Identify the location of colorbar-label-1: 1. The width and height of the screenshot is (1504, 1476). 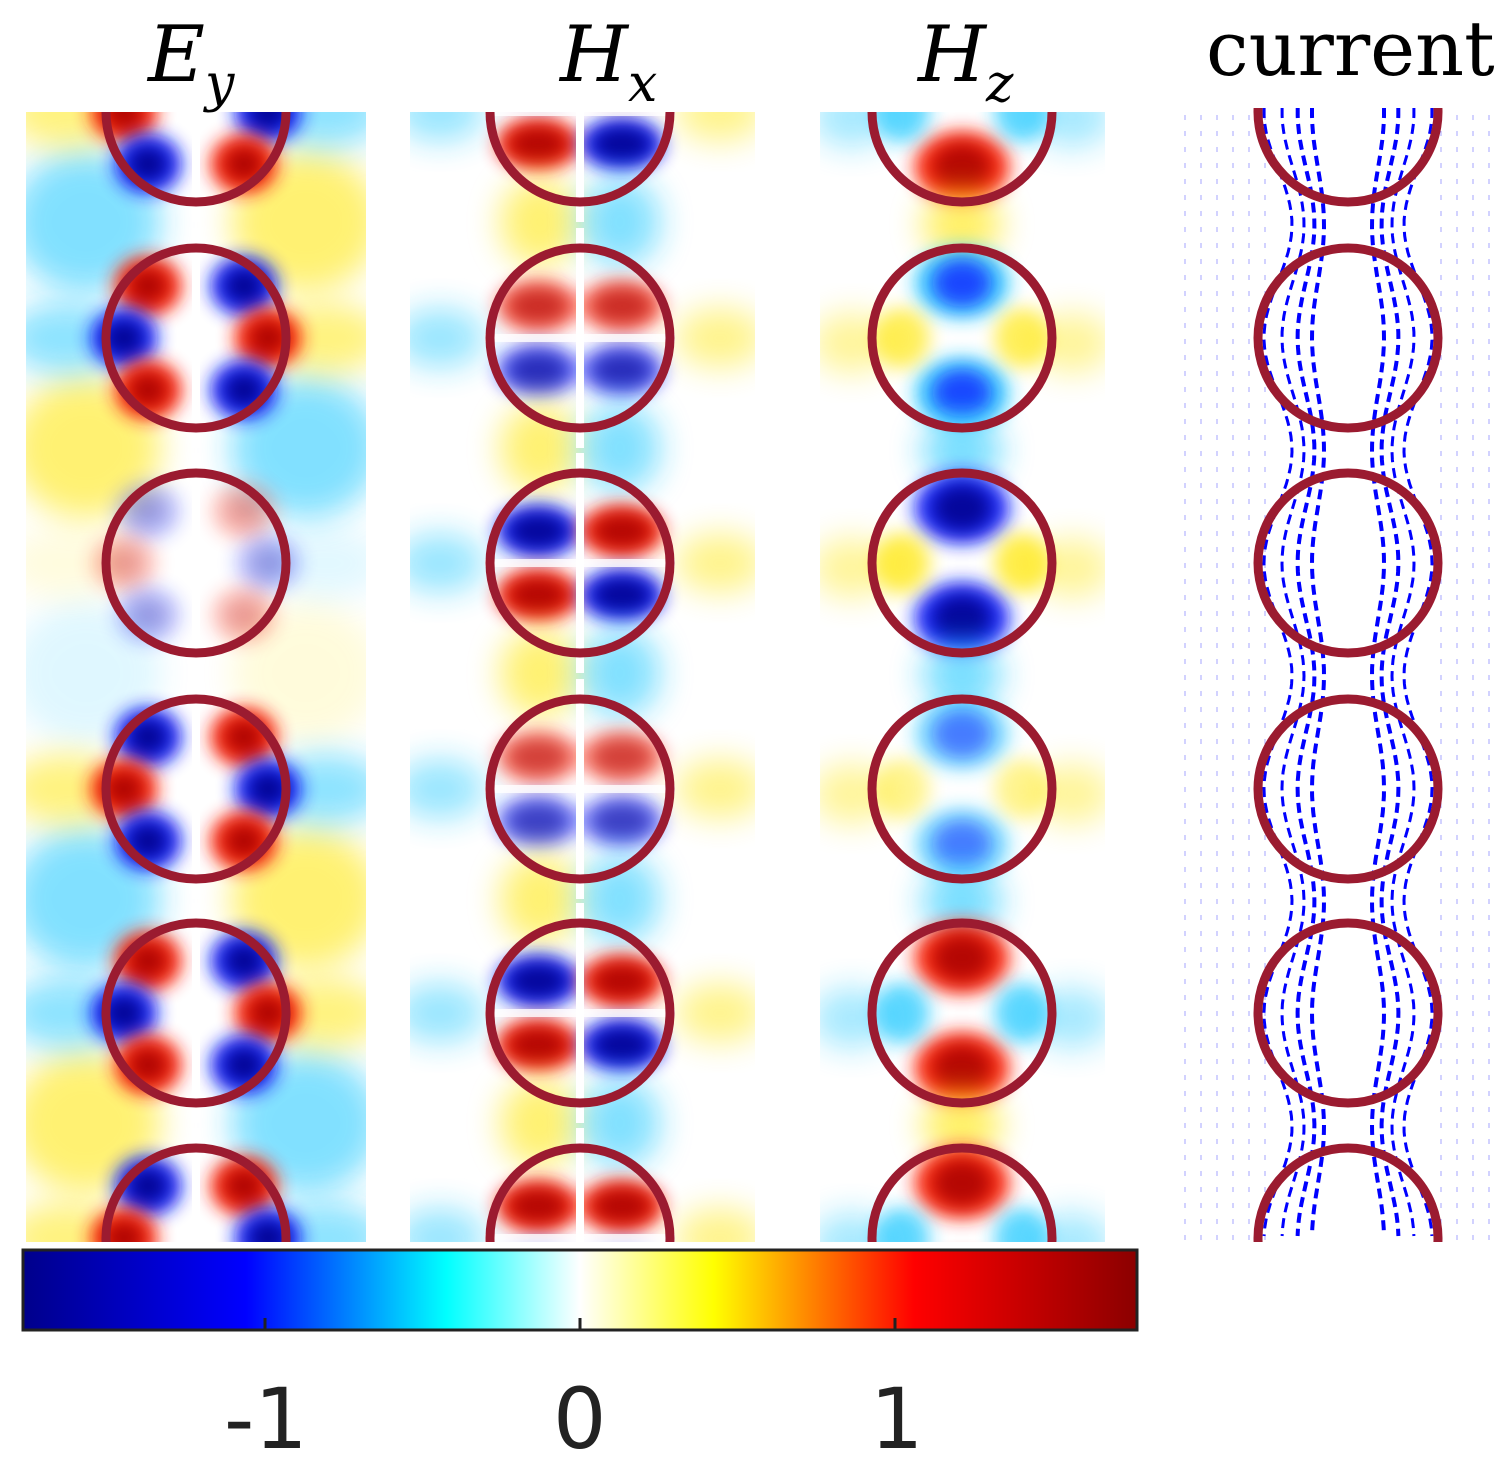
(897, 1419).